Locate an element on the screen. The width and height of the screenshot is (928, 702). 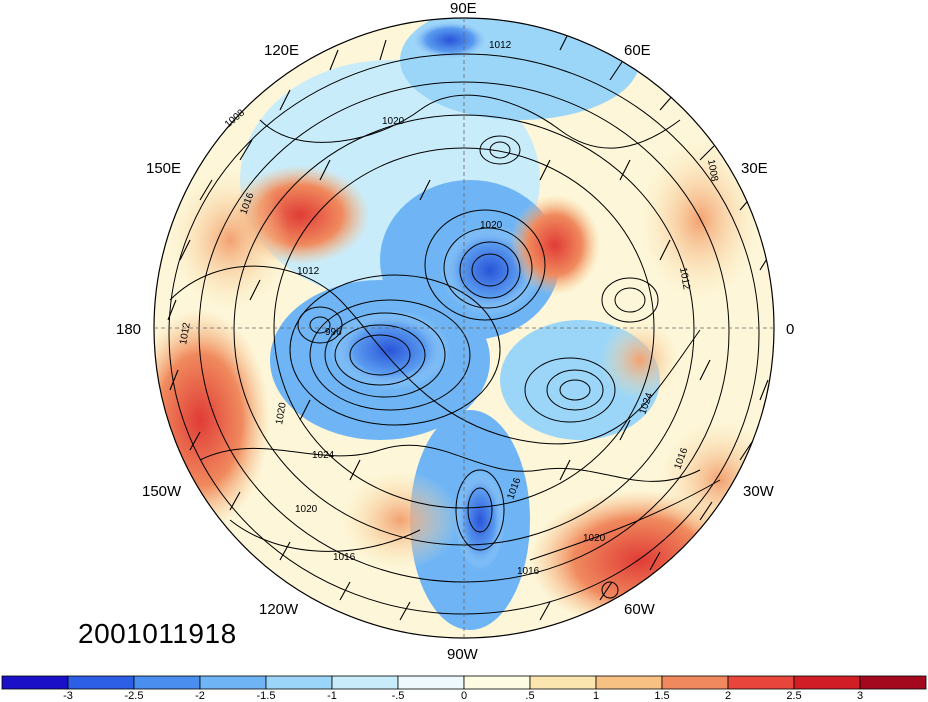
colorbar-tick-label: -2 is located at coordinates (200, 696).